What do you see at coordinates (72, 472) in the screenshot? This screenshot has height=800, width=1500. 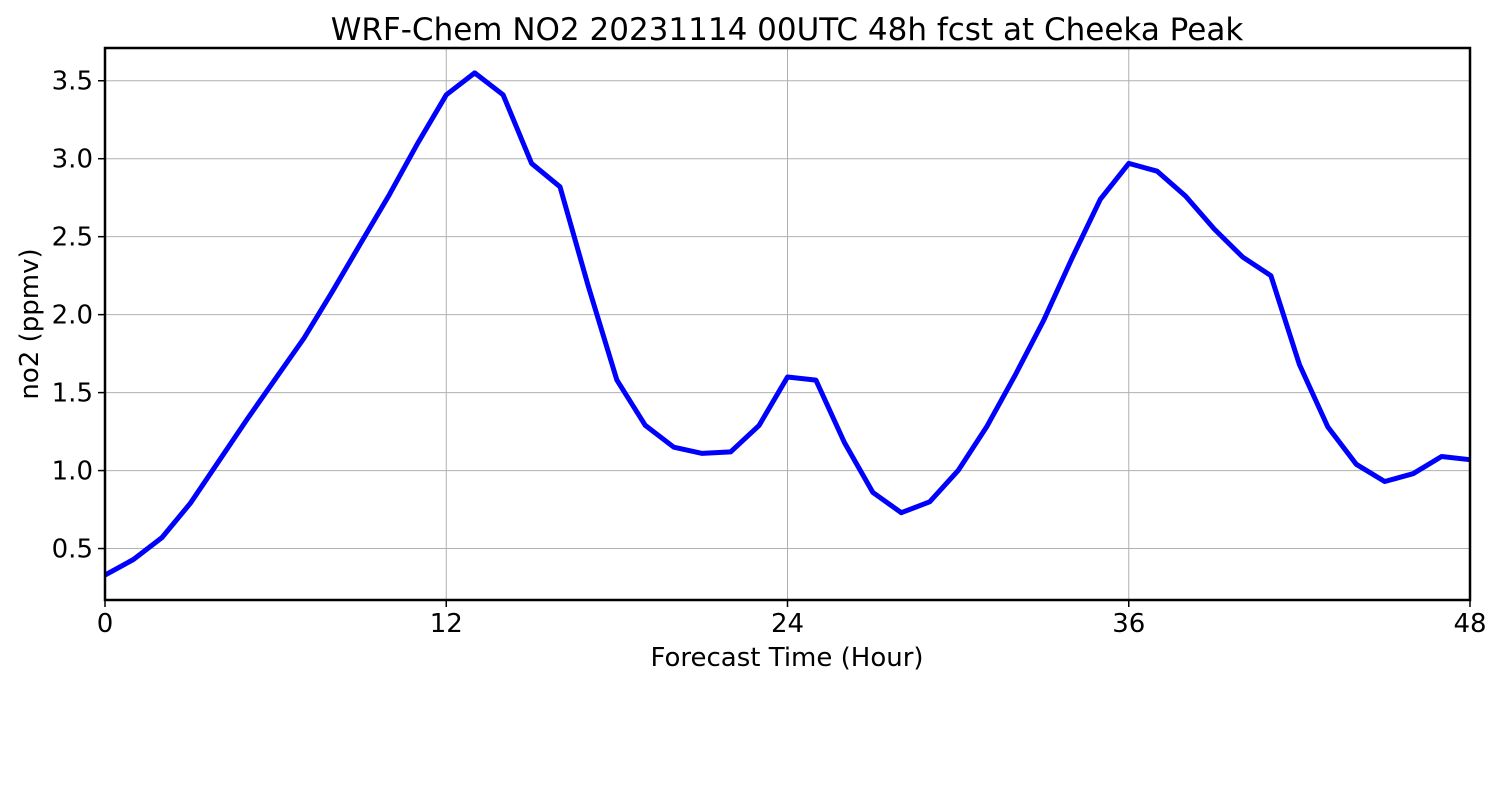 I see `y-tick-label: 1.0` at bounding box center [72, 472].